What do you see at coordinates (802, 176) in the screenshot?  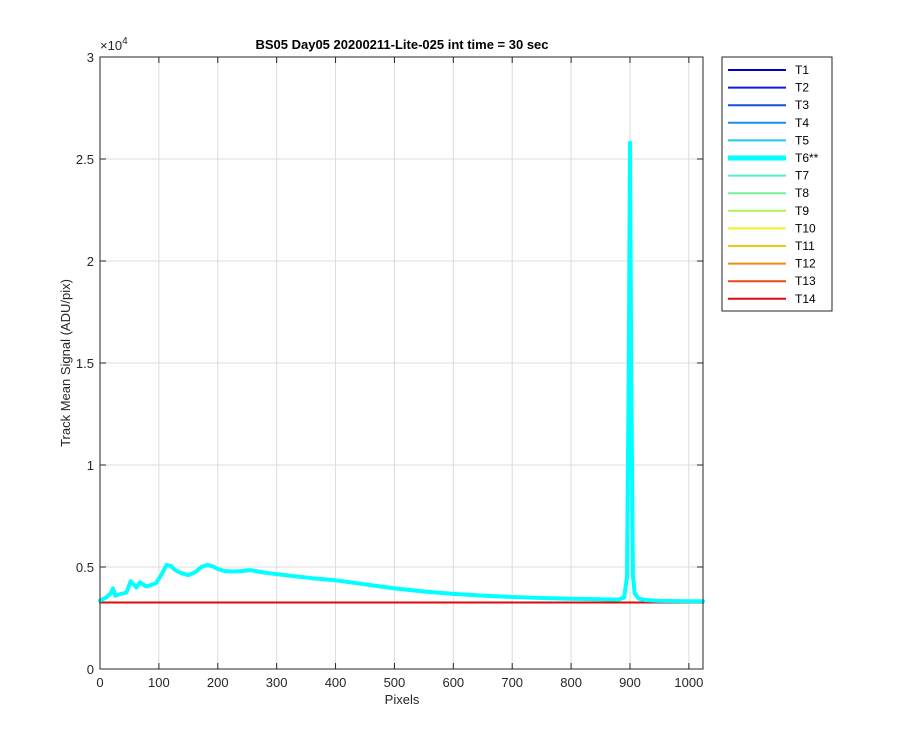 I see `legend-label: T7` at bounding box center [802, 176].